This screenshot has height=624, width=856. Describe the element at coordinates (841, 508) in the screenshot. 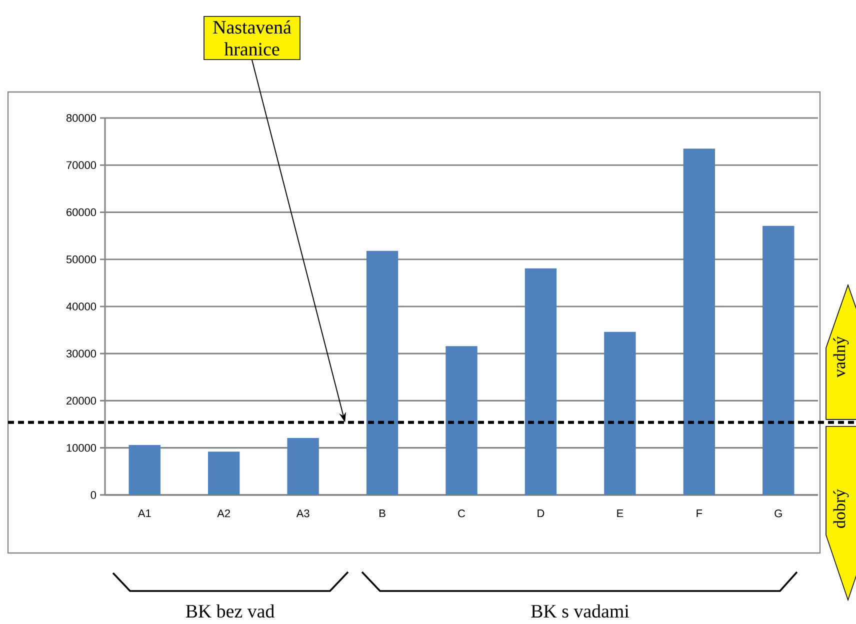

I see `text: dobrý` at that location.